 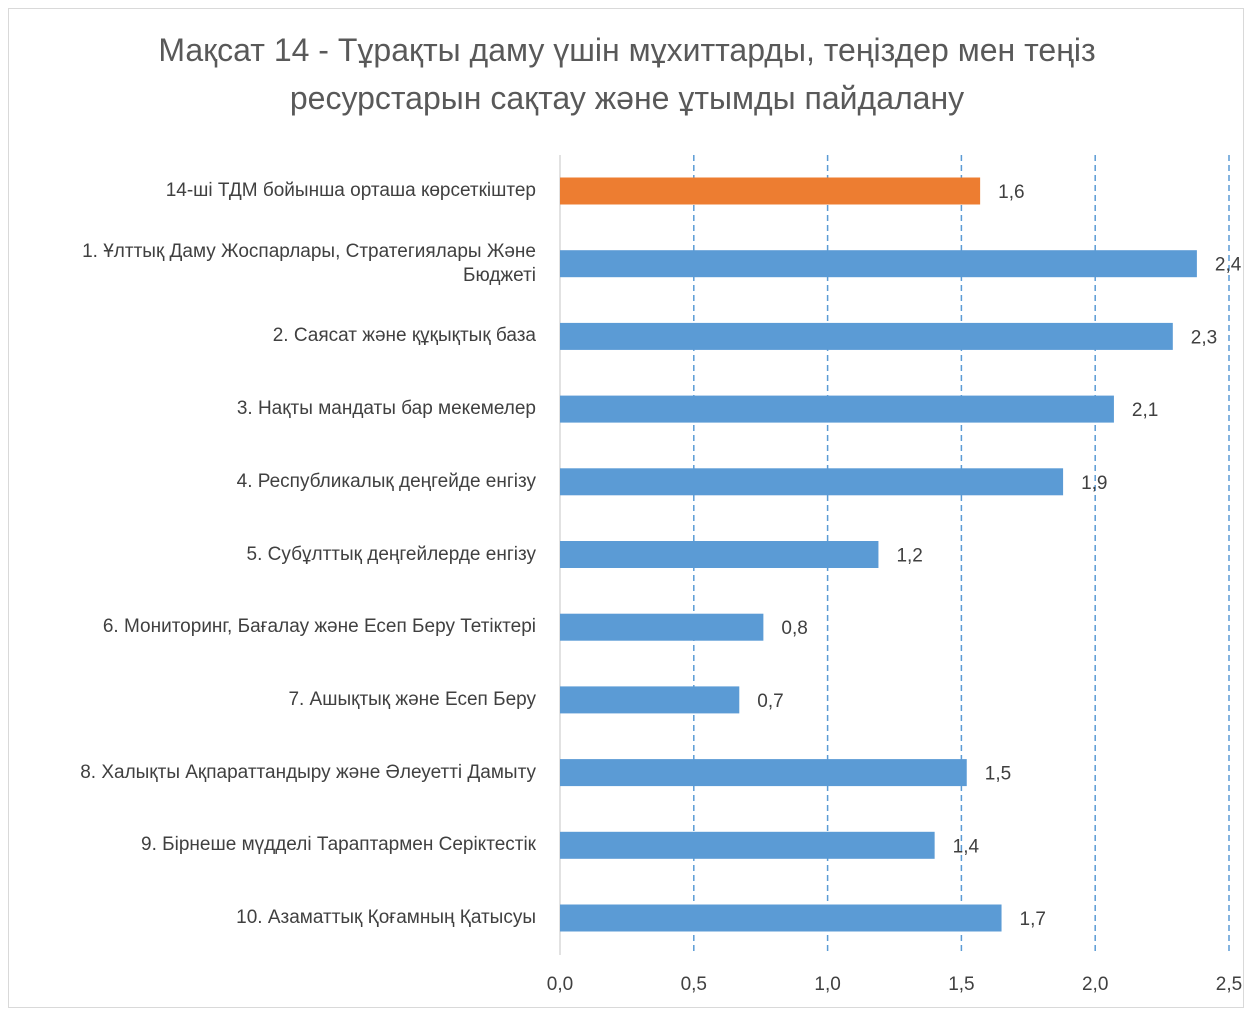 What do you see at coordinates (386, 409) in the screenshot?
I see `y-tick-label: 3. Нақты мандаты бар мекемелер` at bounding box center [386, 409].